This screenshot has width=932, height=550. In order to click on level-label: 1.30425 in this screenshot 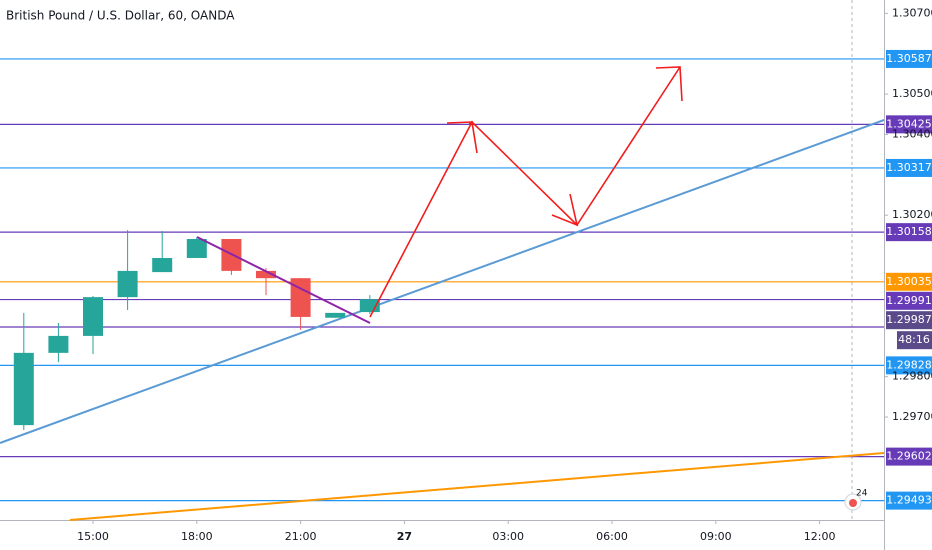, I will do `click(909, 123)`.